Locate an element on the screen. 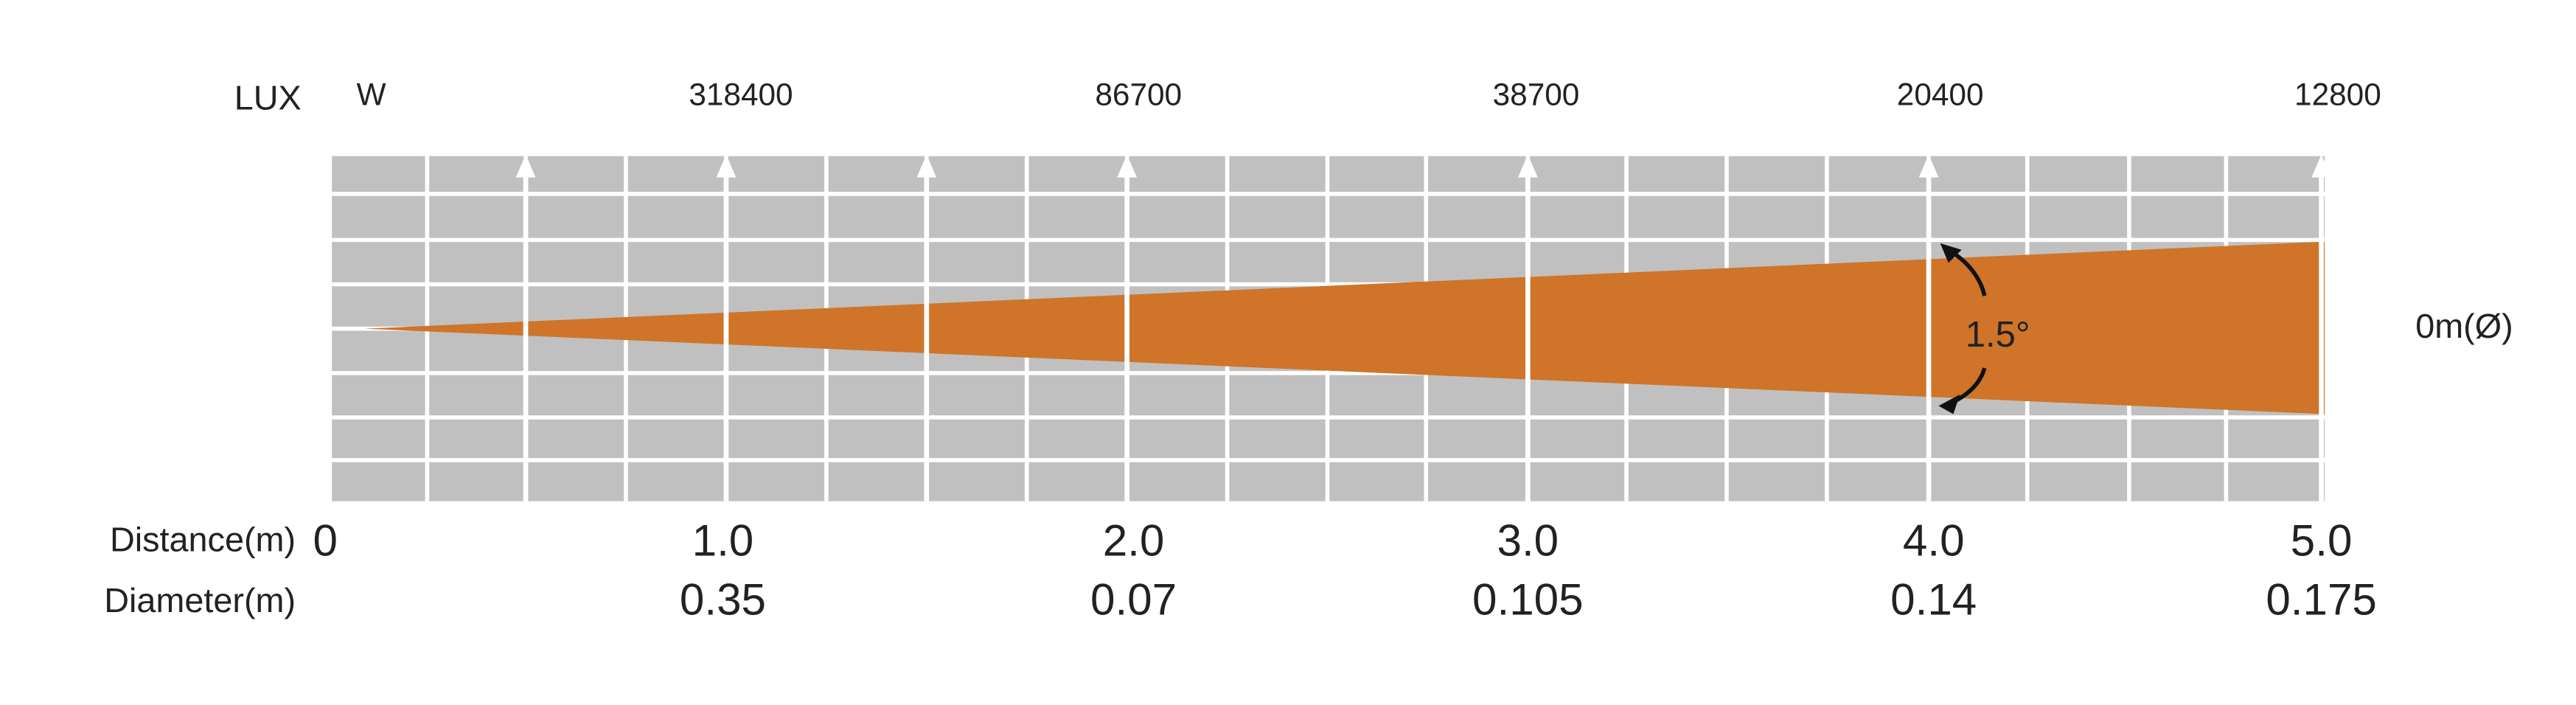 Image resolution: width=2576 pixels, height=705 pixels. lux-value: 86700 is located at coordinates (1139, 95).